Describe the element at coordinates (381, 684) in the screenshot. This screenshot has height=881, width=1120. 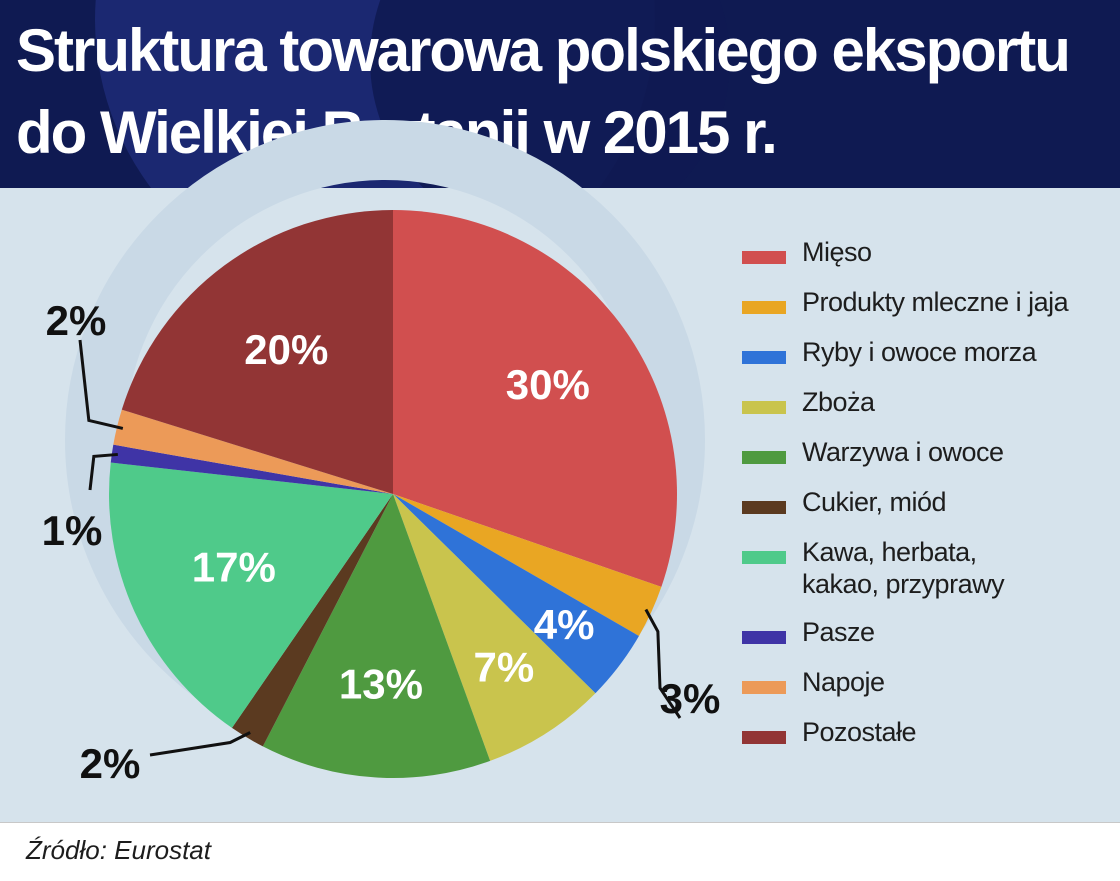
I see `slice-label-5: 13%` at that location.